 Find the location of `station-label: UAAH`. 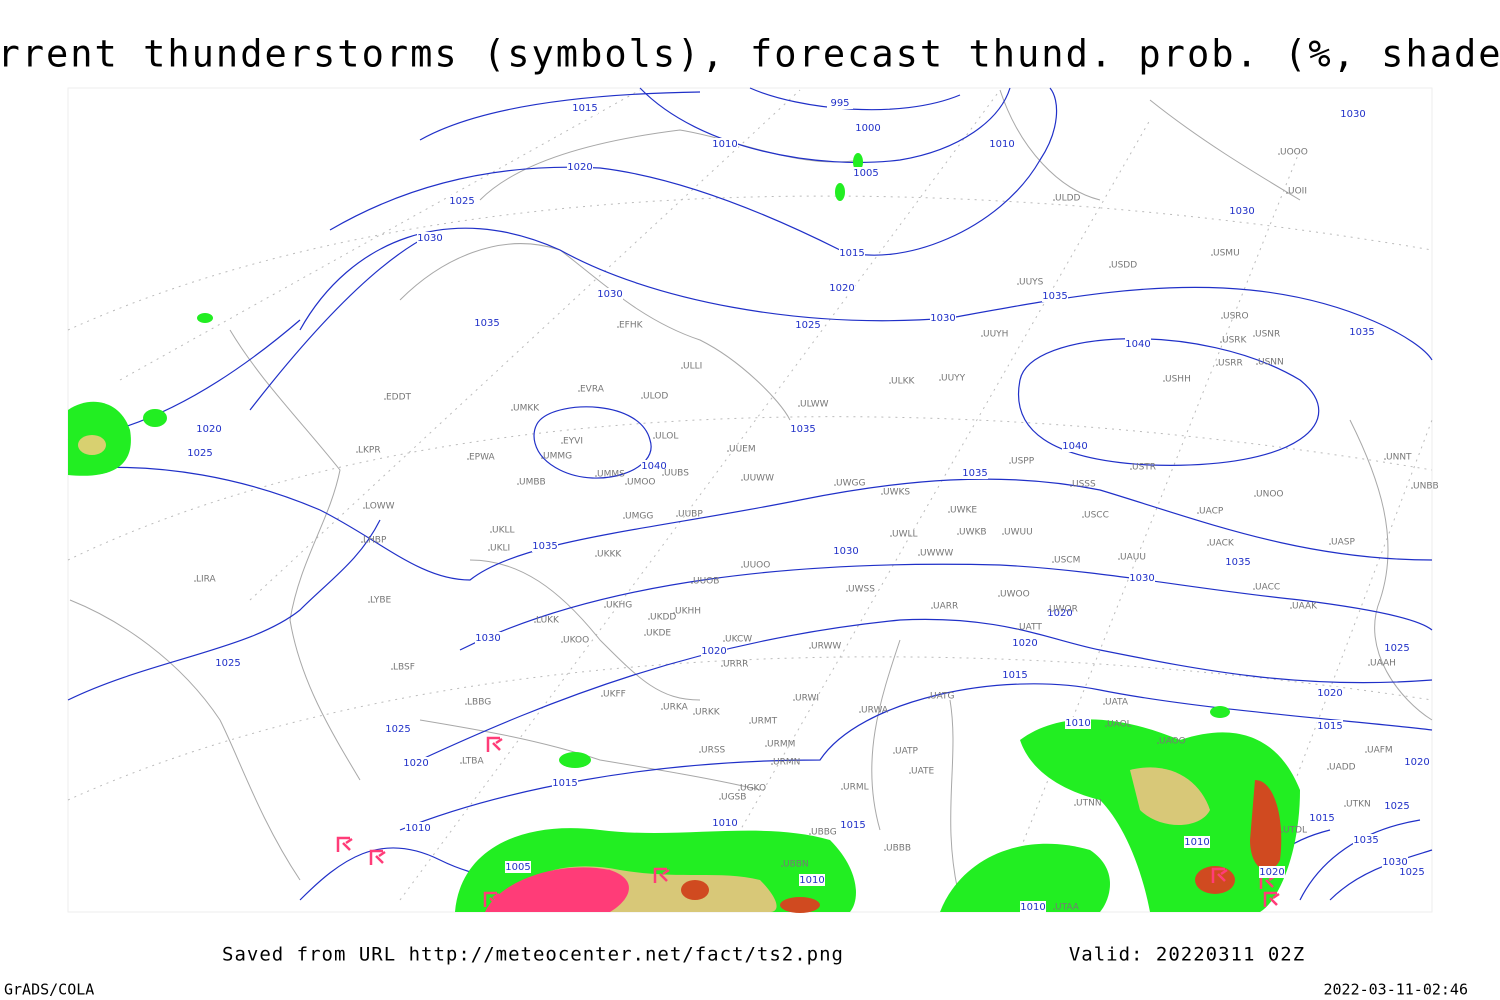

station-label: UAAH is located at coordinates (1383, 664).